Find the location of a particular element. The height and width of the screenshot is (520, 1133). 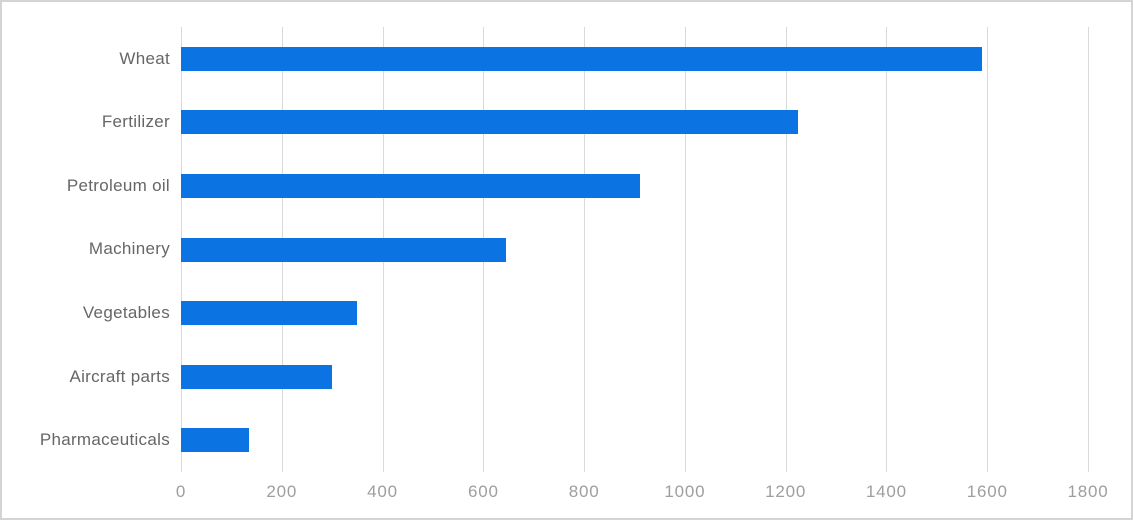

x-axis-tick-labels: 0 200 400 600 800 1000 1200 1400 1600 1800 is located at coordinates (642, 491).